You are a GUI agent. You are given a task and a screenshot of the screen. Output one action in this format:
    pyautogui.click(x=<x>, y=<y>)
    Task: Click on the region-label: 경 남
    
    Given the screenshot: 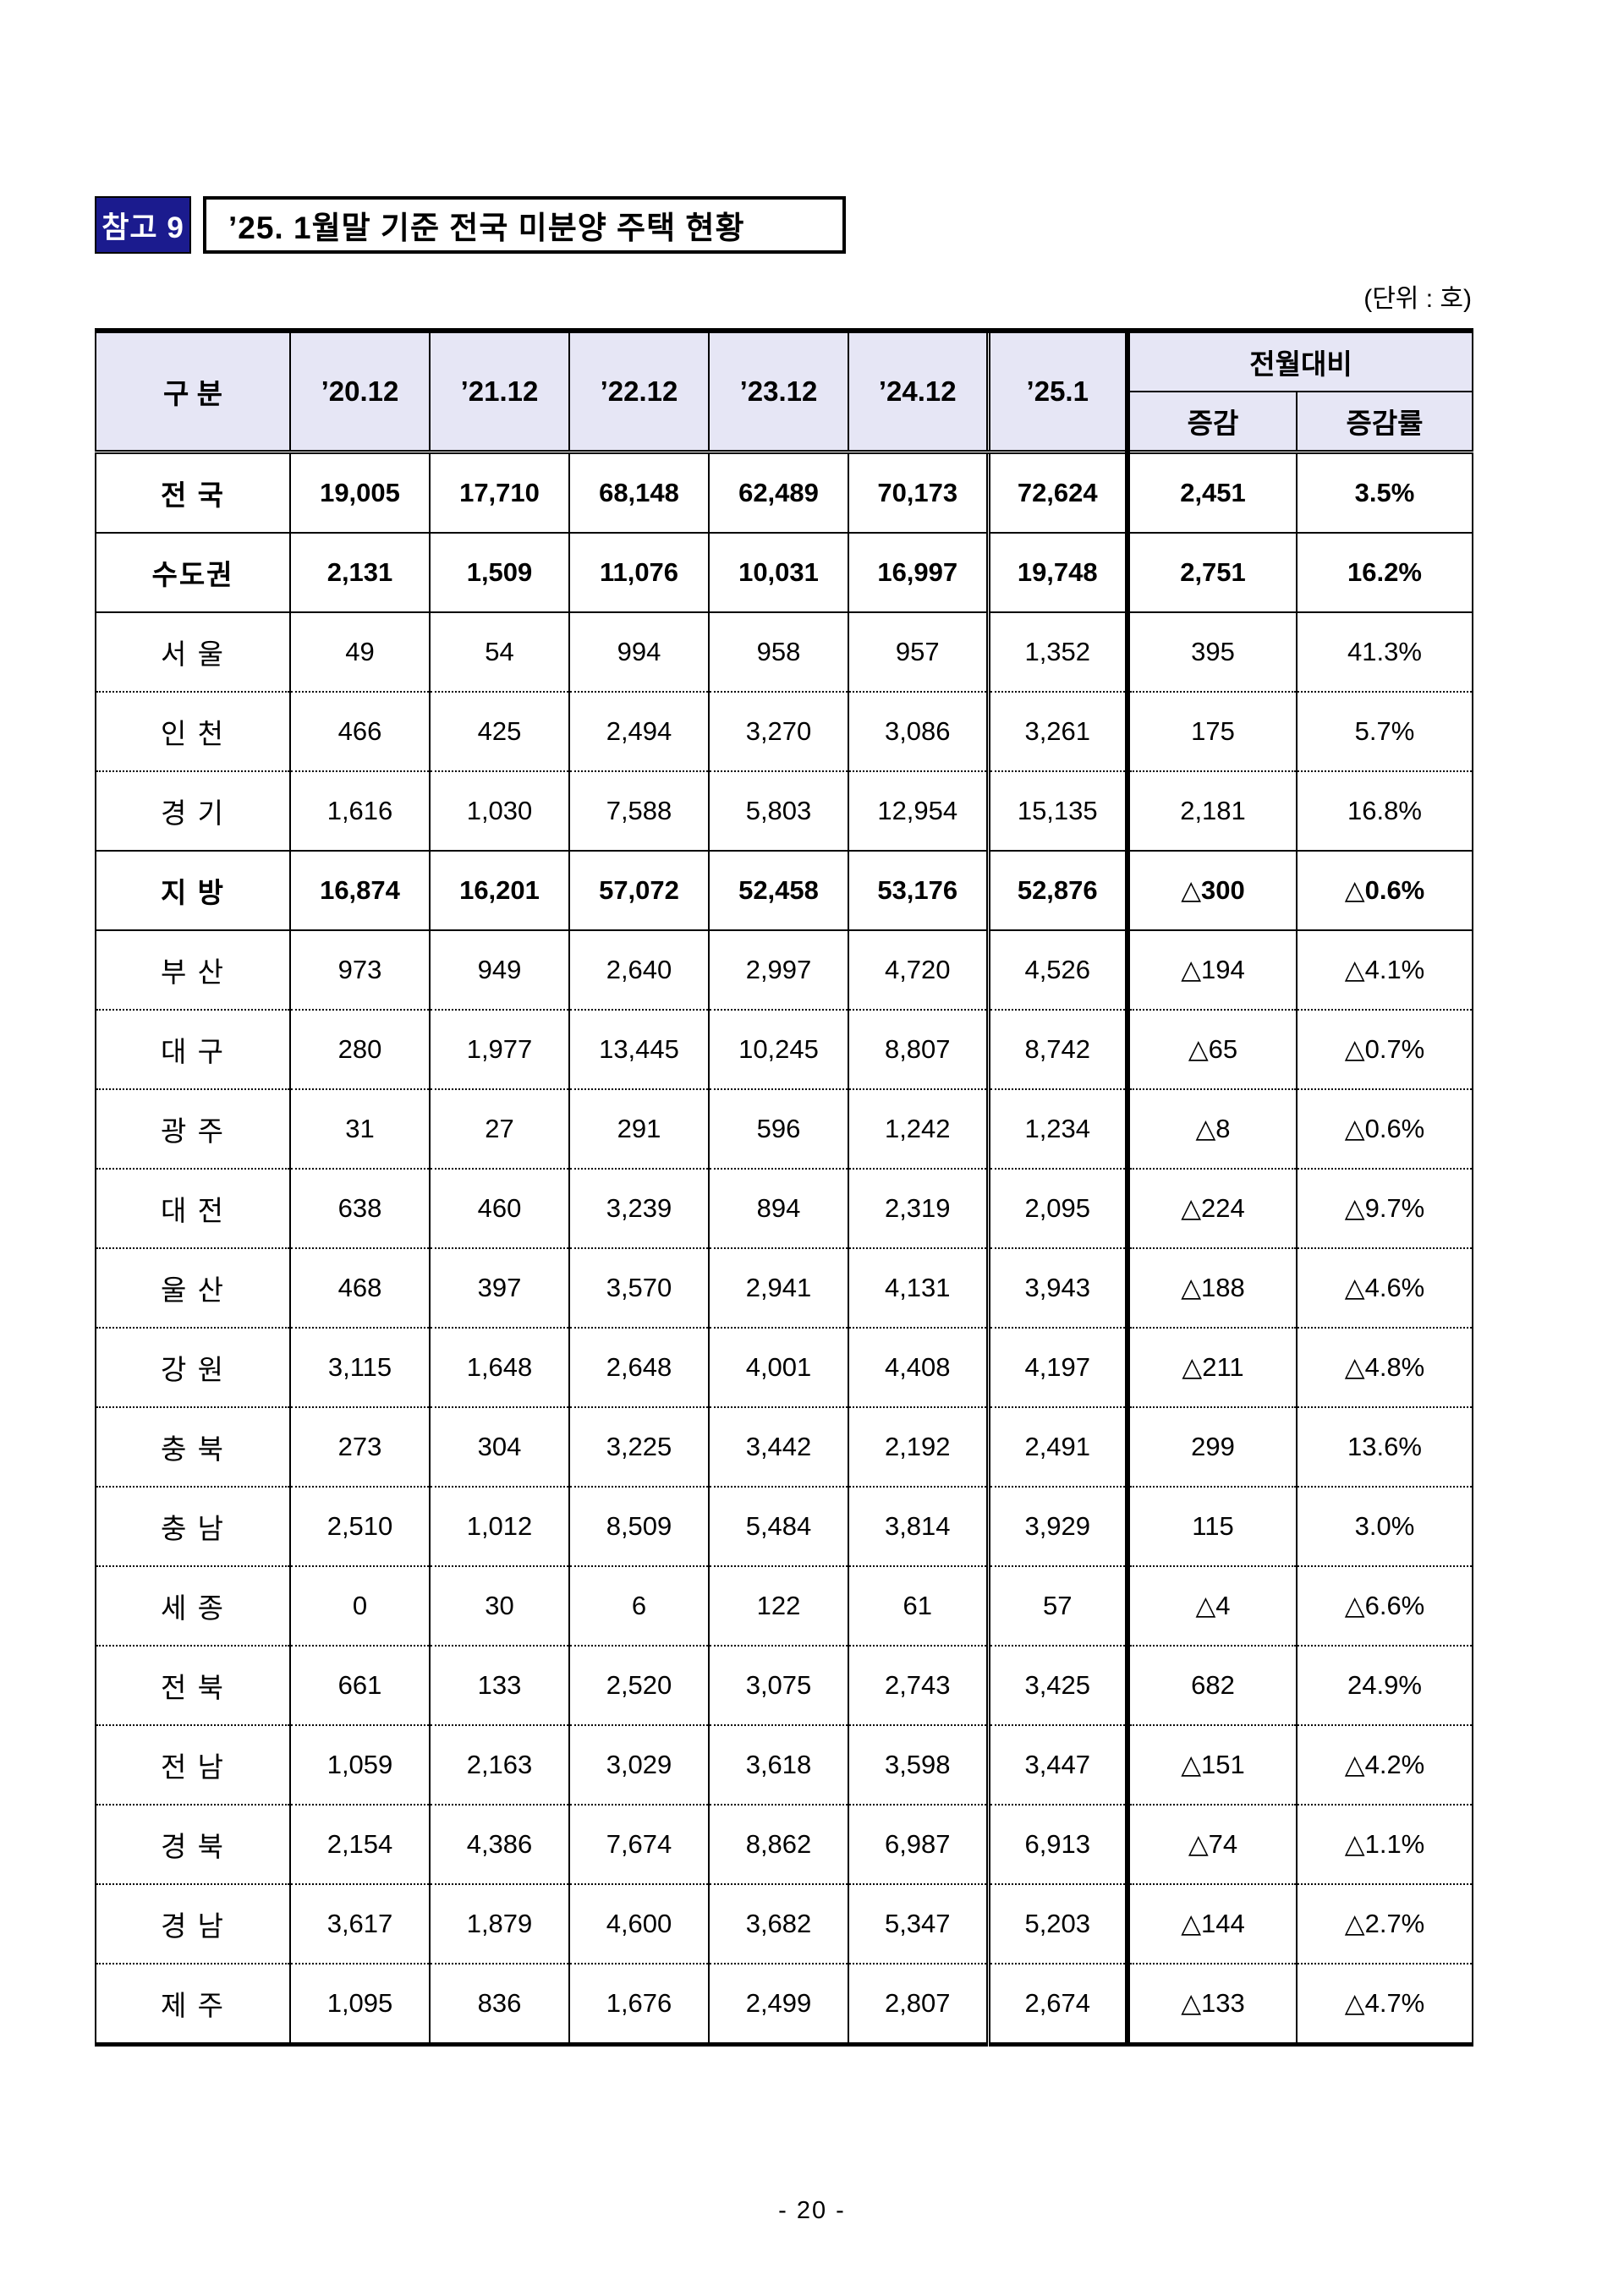 What is the action you would take?
    pyautogui.click(x=193, y=1924)
    